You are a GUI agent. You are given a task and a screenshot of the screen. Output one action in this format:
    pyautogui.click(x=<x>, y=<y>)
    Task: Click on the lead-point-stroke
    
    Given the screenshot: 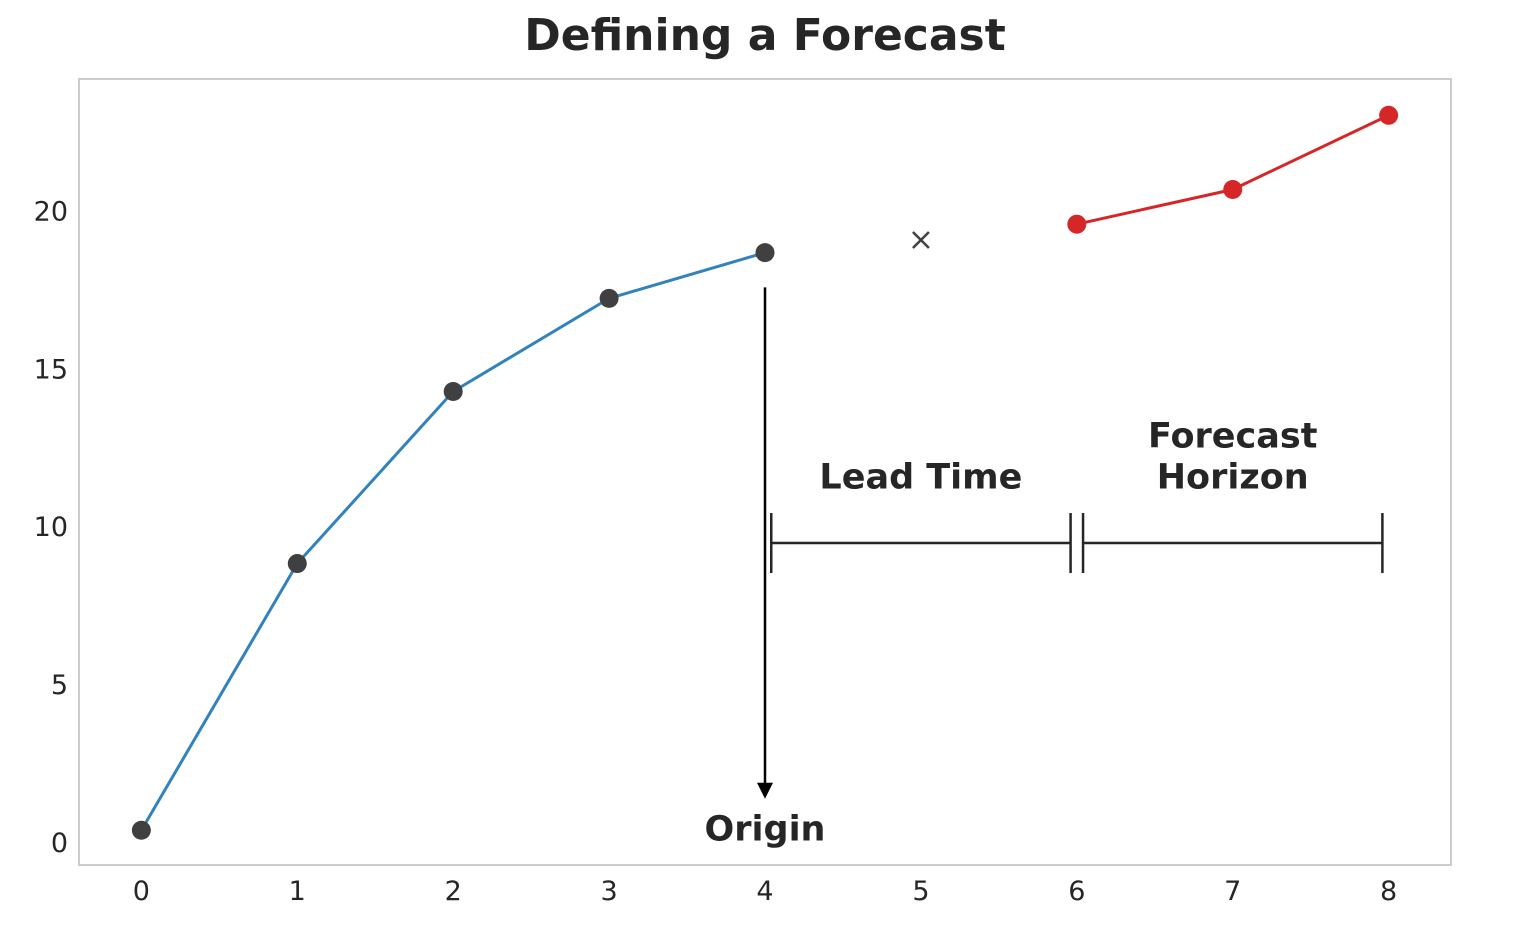 What is the action you would take?
    pyautogui.click(x=921, y=240)
    